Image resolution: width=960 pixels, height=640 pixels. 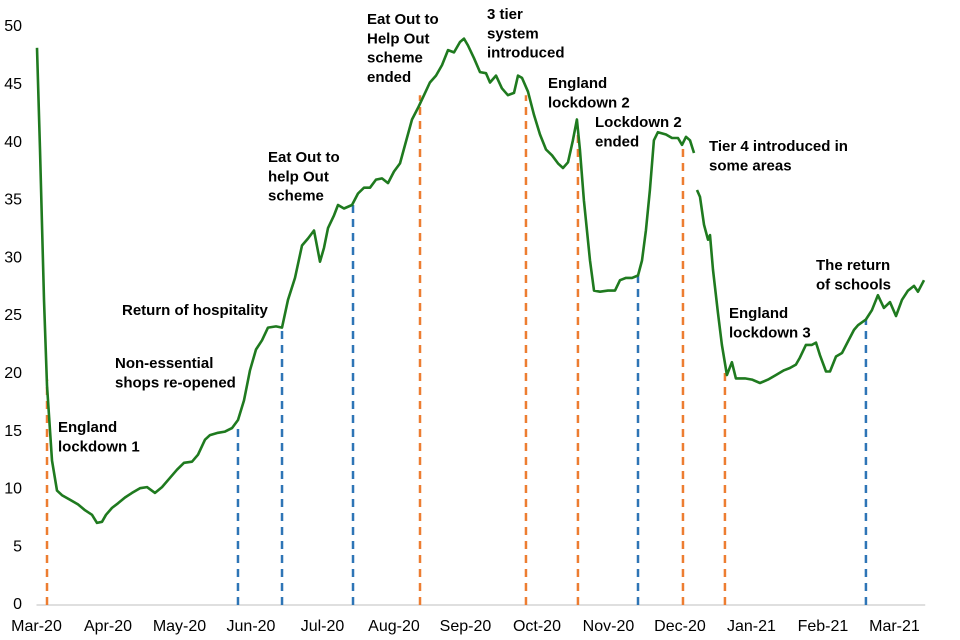 What do you see at coordinates (894, 626) in the screenshot?
I see `x-tick-label: Mar-21` at bounding box center [894, 626].